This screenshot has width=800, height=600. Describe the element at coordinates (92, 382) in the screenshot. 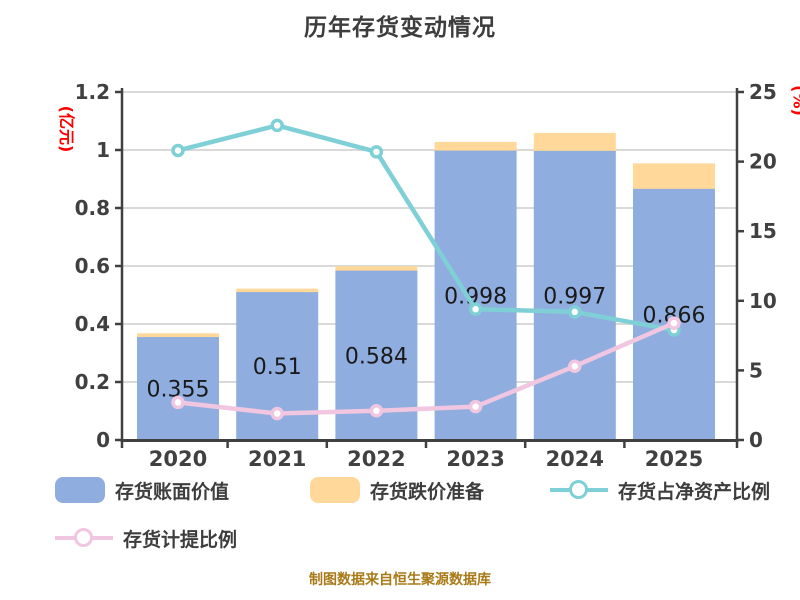

I see `left-axis-tick-label: 0.2` at that location.